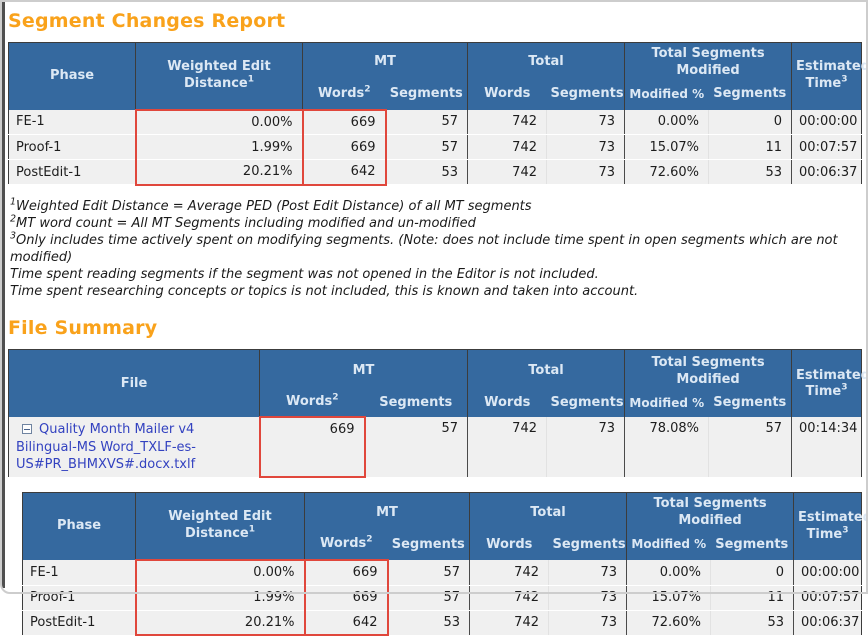  Describe the element at coordinates (79, 526) in the screenshot. I see `col-header-phase: Phase` at that location.